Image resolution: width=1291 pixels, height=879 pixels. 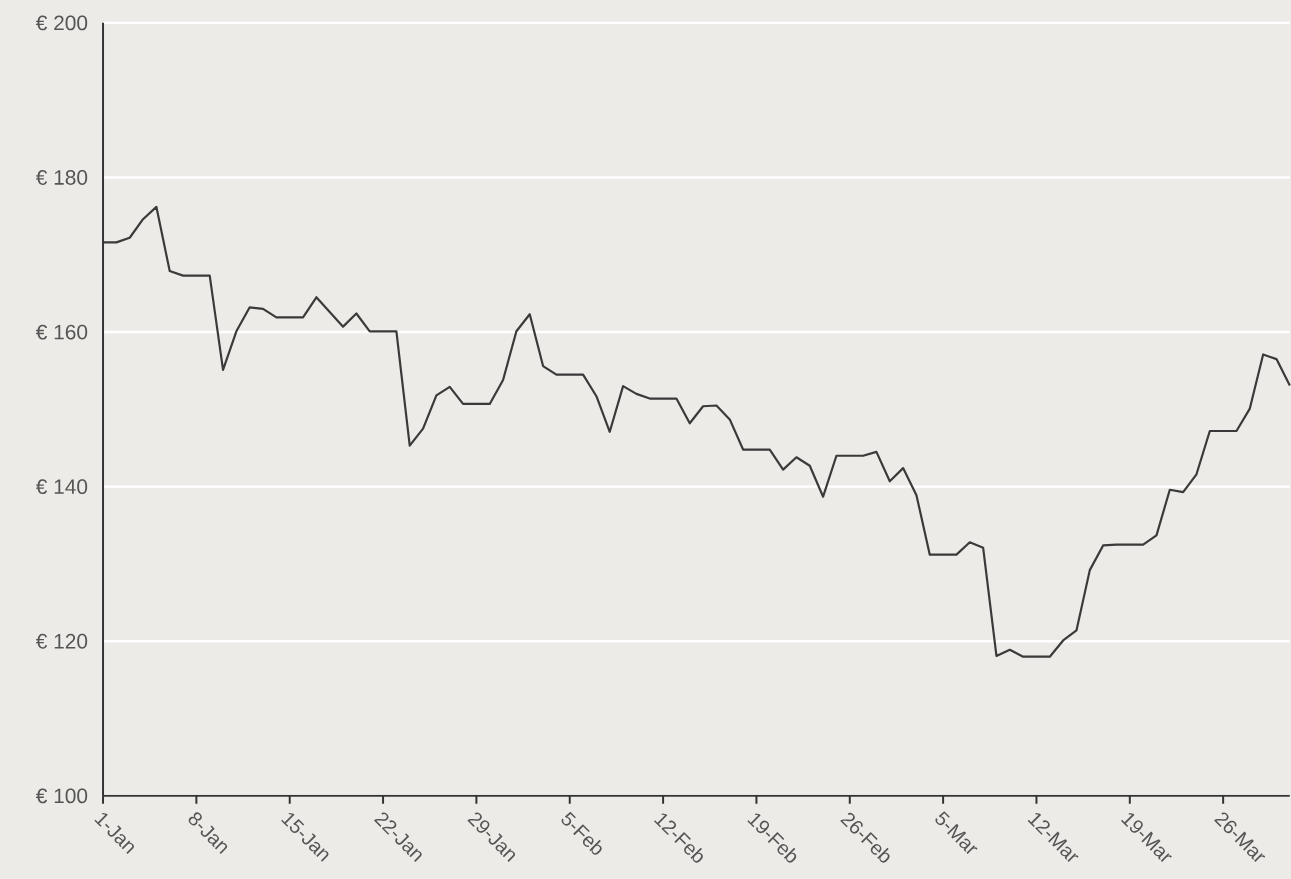 I want to click on y-tick-label: € 120, so click(x=61, y=641).